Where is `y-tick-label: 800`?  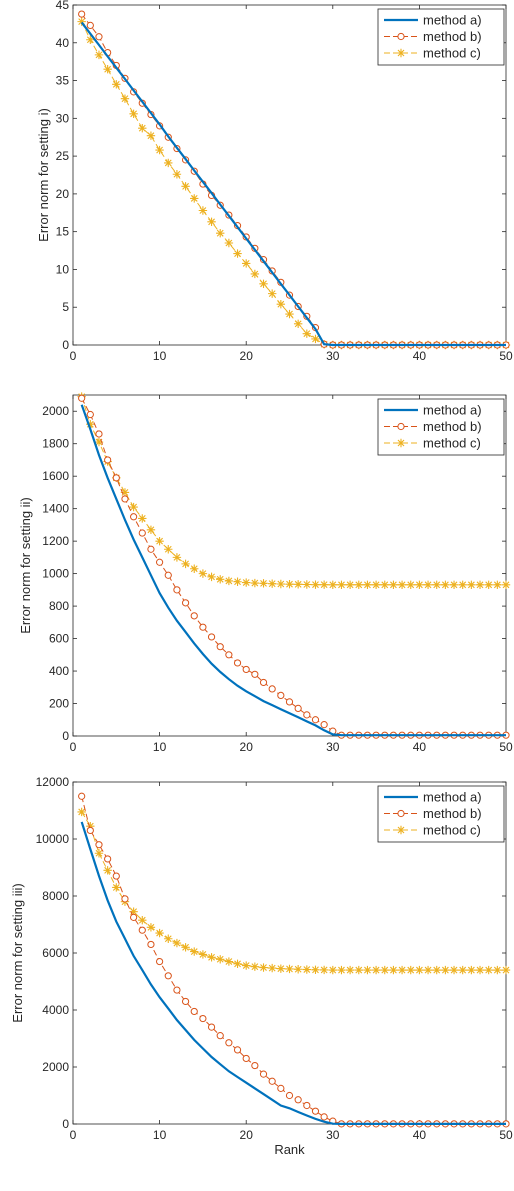
y-tick-label: 800 is located at coordinates (59, 606).